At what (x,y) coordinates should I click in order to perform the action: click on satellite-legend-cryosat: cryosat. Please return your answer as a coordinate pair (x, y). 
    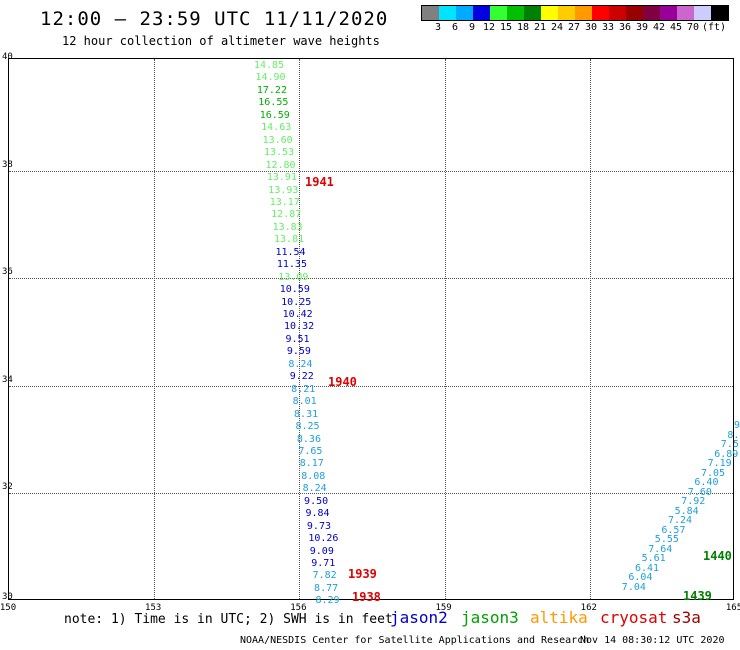
    Looking at the image, I should click on (634, 617).